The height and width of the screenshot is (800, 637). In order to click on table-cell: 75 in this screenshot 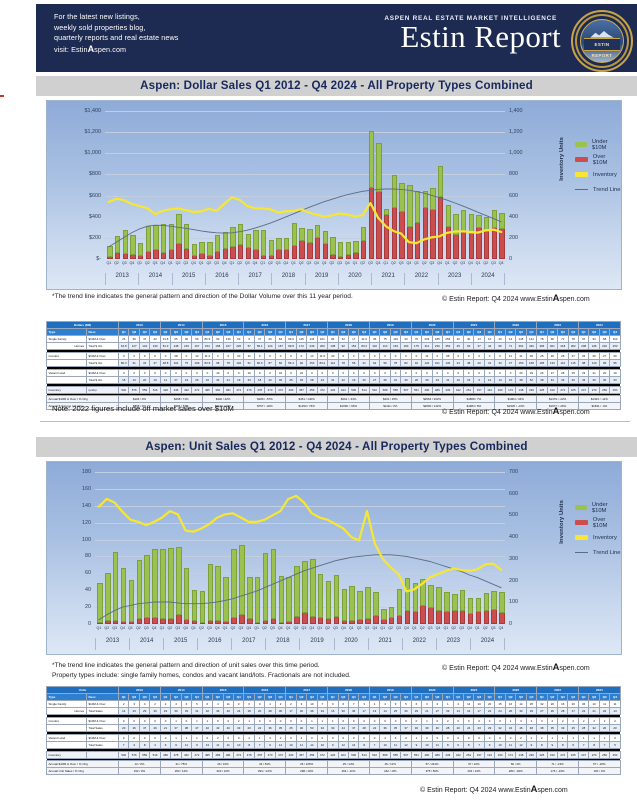, I will do `click(186, 363)`.